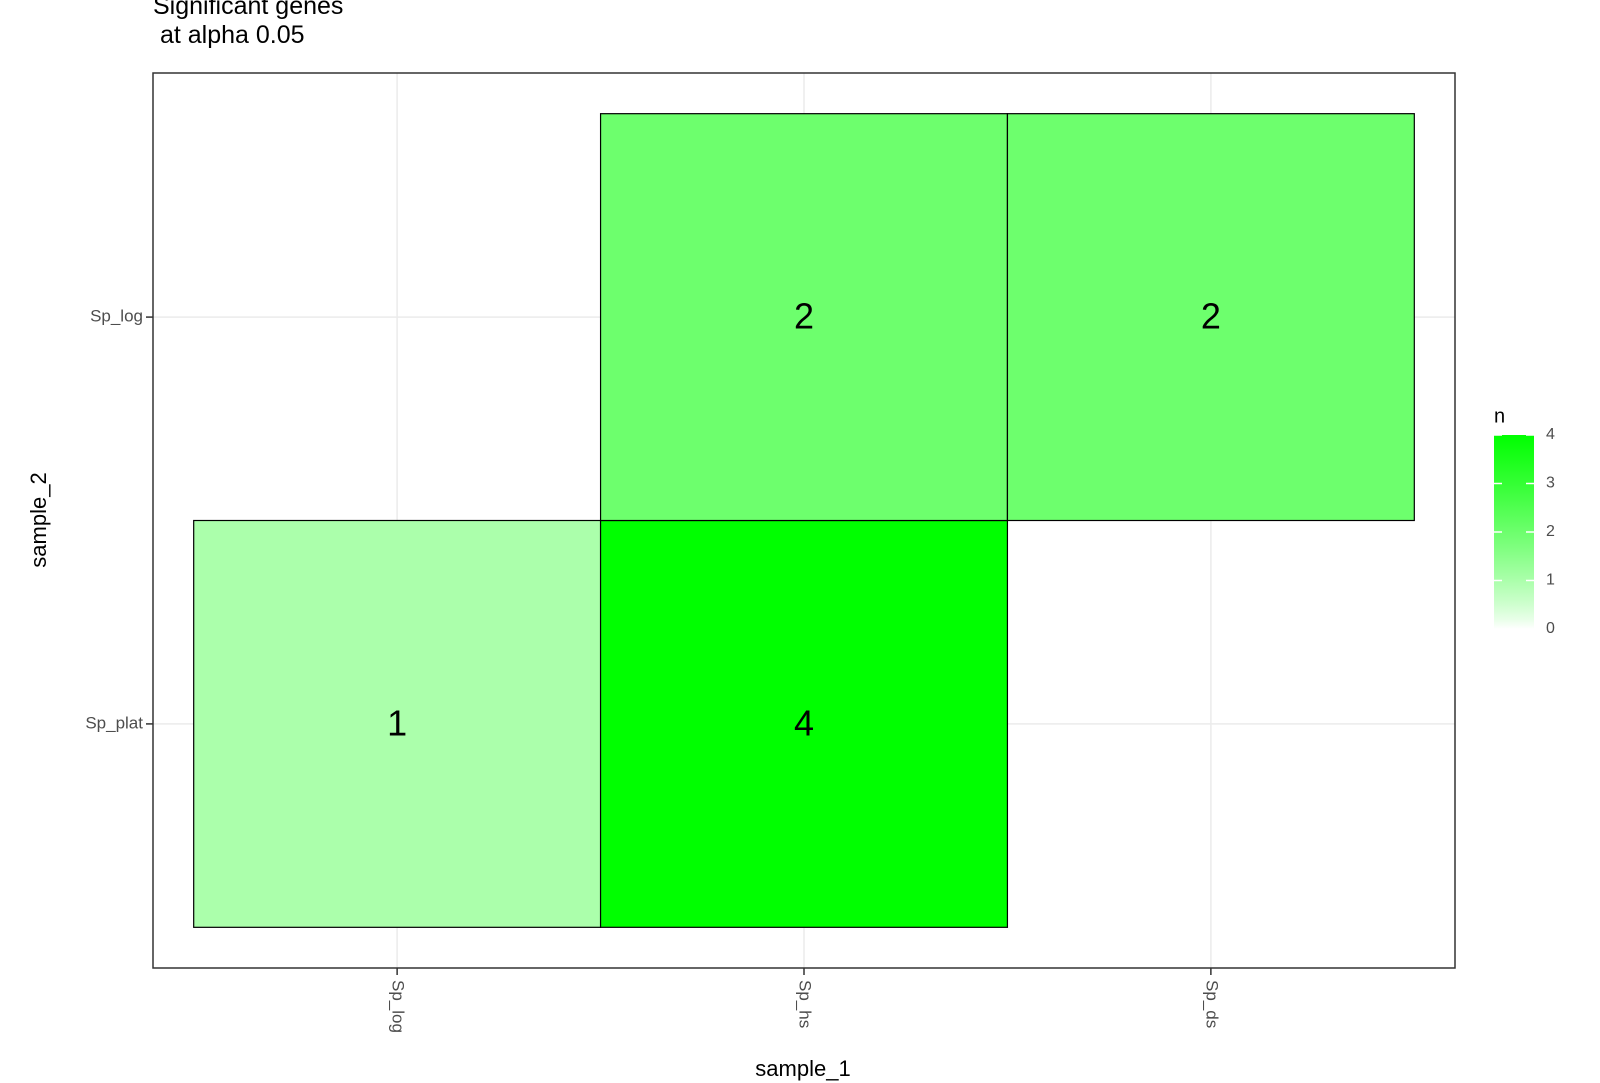  I want to click on cell-label: 4, so click(804, 722).